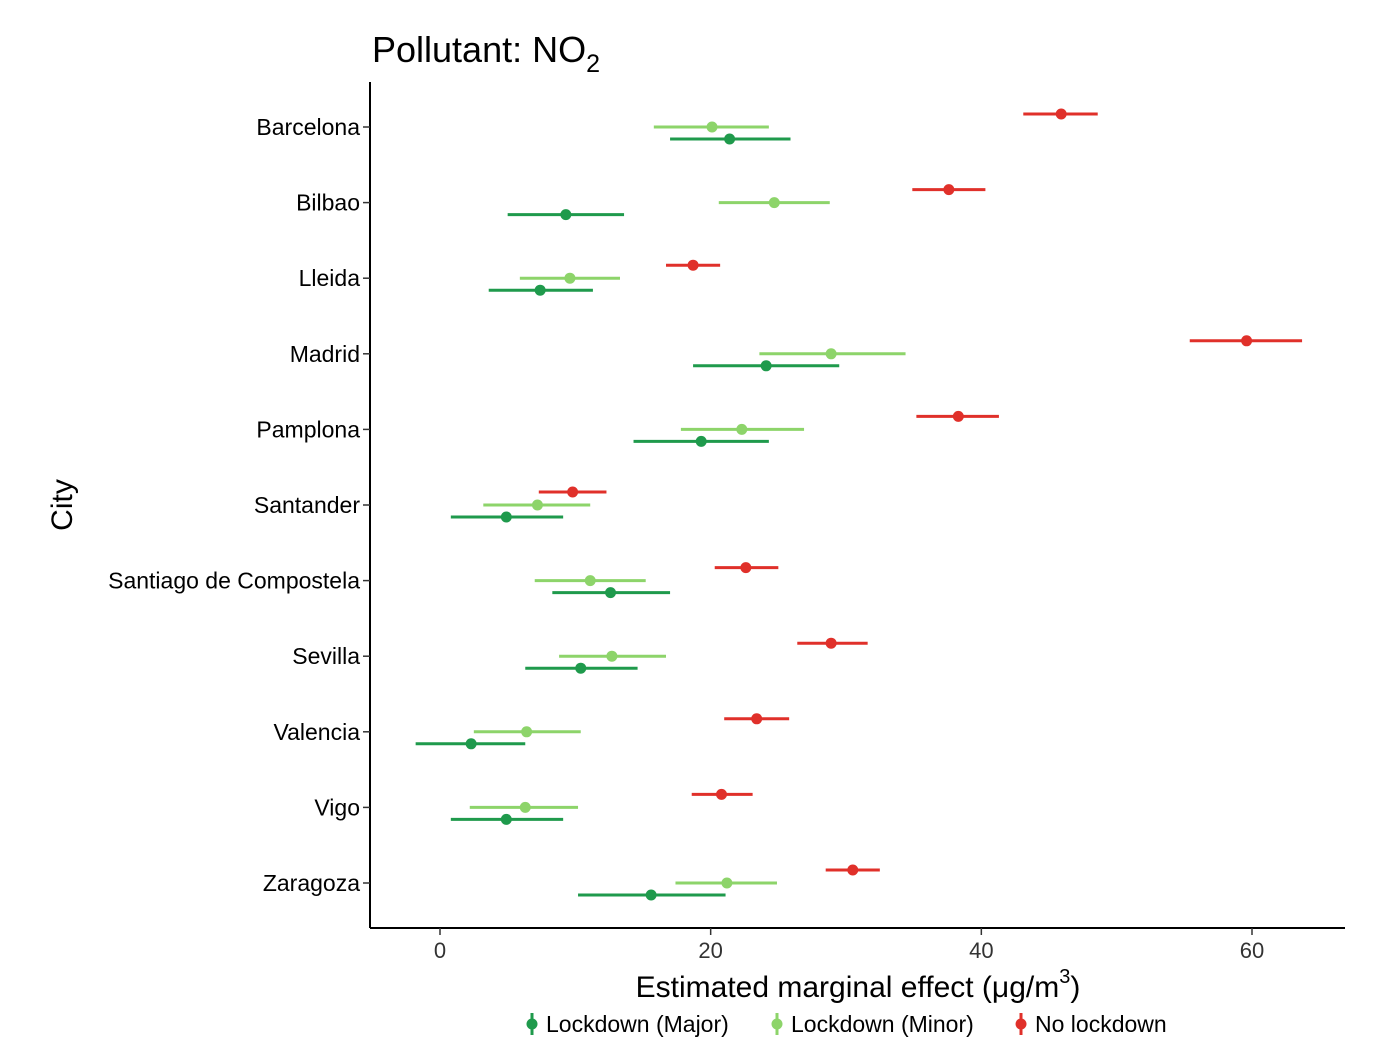 The image size is (1384, 1062). I want to click on x-tick-label: 20, so click(710, 950).